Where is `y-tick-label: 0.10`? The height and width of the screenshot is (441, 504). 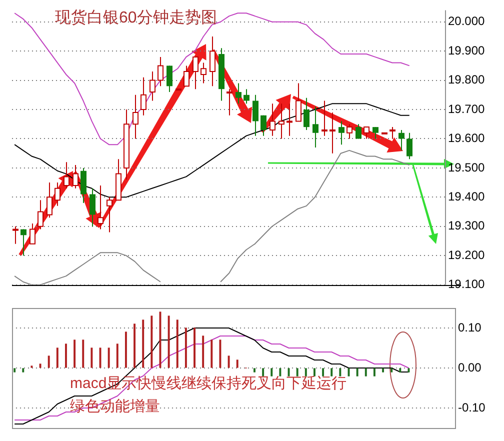 y-tick-label: 0.10 is located at coordinates (470, 327).